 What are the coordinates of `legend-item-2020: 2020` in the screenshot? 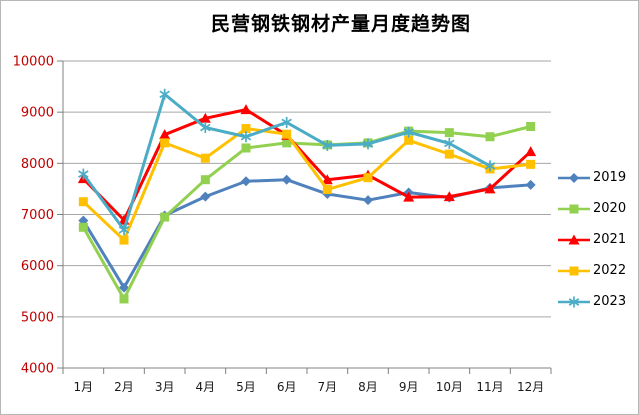 It's located at (591, 208).